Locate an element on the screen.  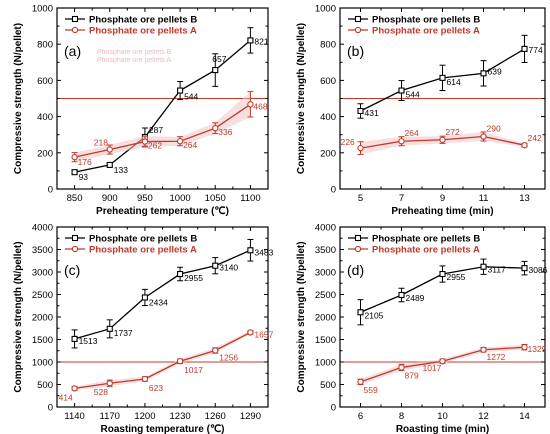
series-b: 2105 2489 2955 3117 3086 is located at coordinates (452, 292).